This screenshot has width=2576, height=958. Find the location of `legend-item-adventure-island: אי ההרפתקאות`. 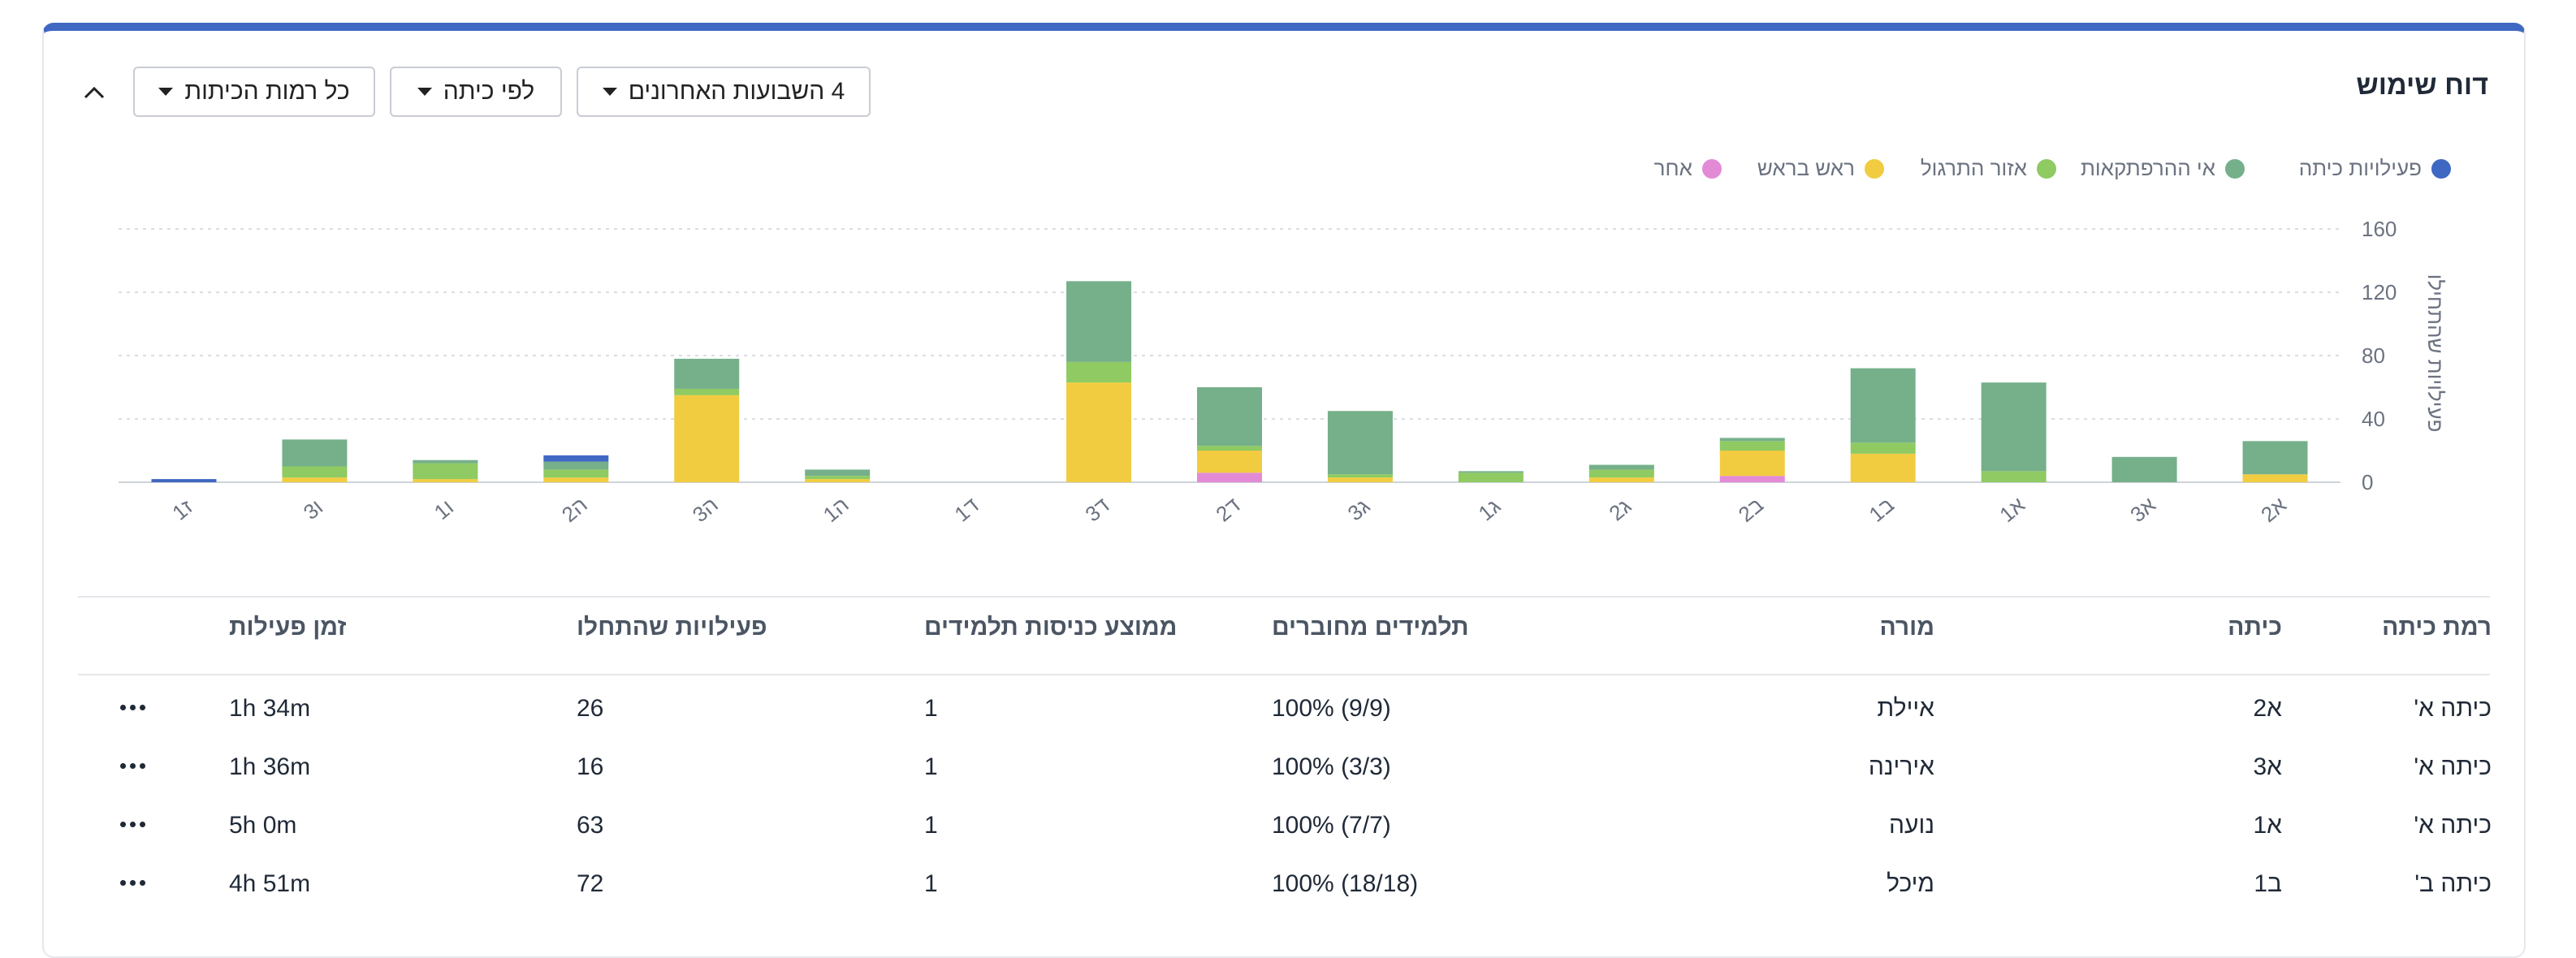

legend-item-adventure-island: אי ההרפתקאות is located at coordinates (2163, 168).